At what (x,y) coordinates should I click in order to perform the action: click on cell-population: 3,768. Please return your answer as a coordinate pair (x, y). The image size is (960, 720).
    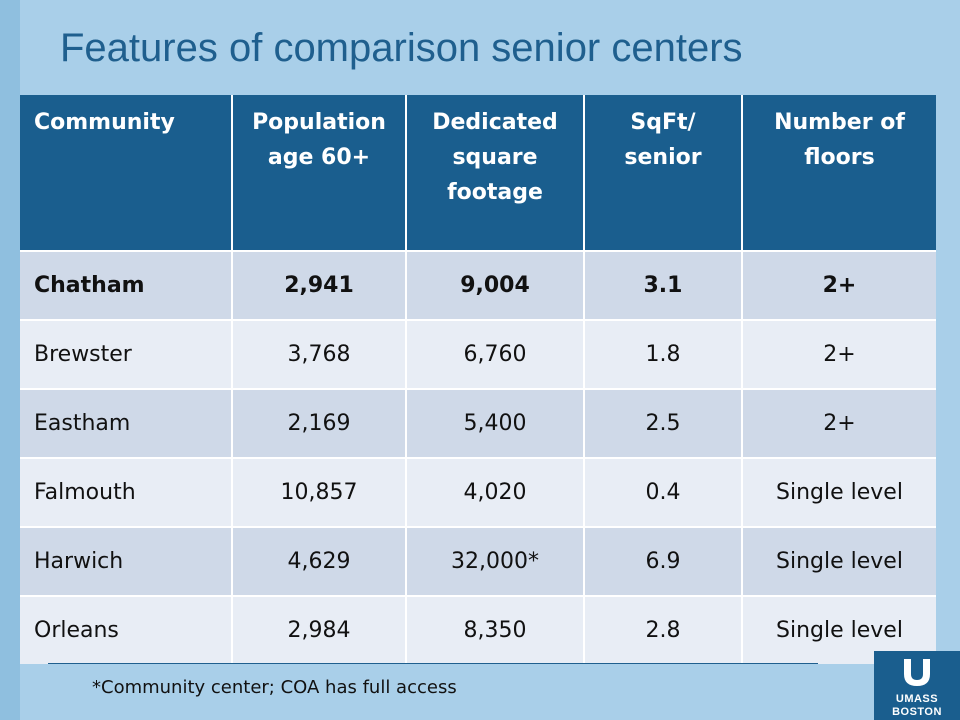
    Looking at the image, I should click on (319, 354).